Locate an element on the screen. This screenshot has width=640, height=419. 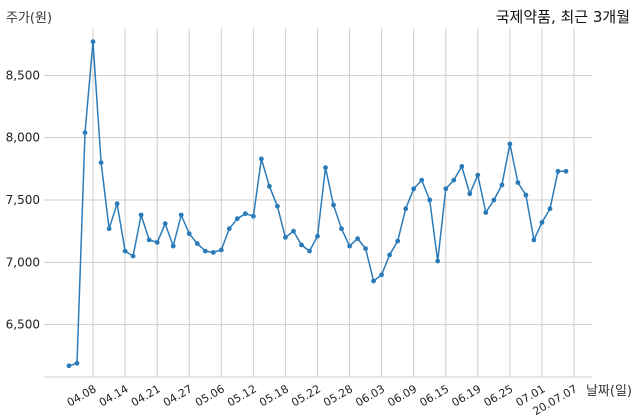
x-tick-label: 06.15 is located at coordinates (434, 395).